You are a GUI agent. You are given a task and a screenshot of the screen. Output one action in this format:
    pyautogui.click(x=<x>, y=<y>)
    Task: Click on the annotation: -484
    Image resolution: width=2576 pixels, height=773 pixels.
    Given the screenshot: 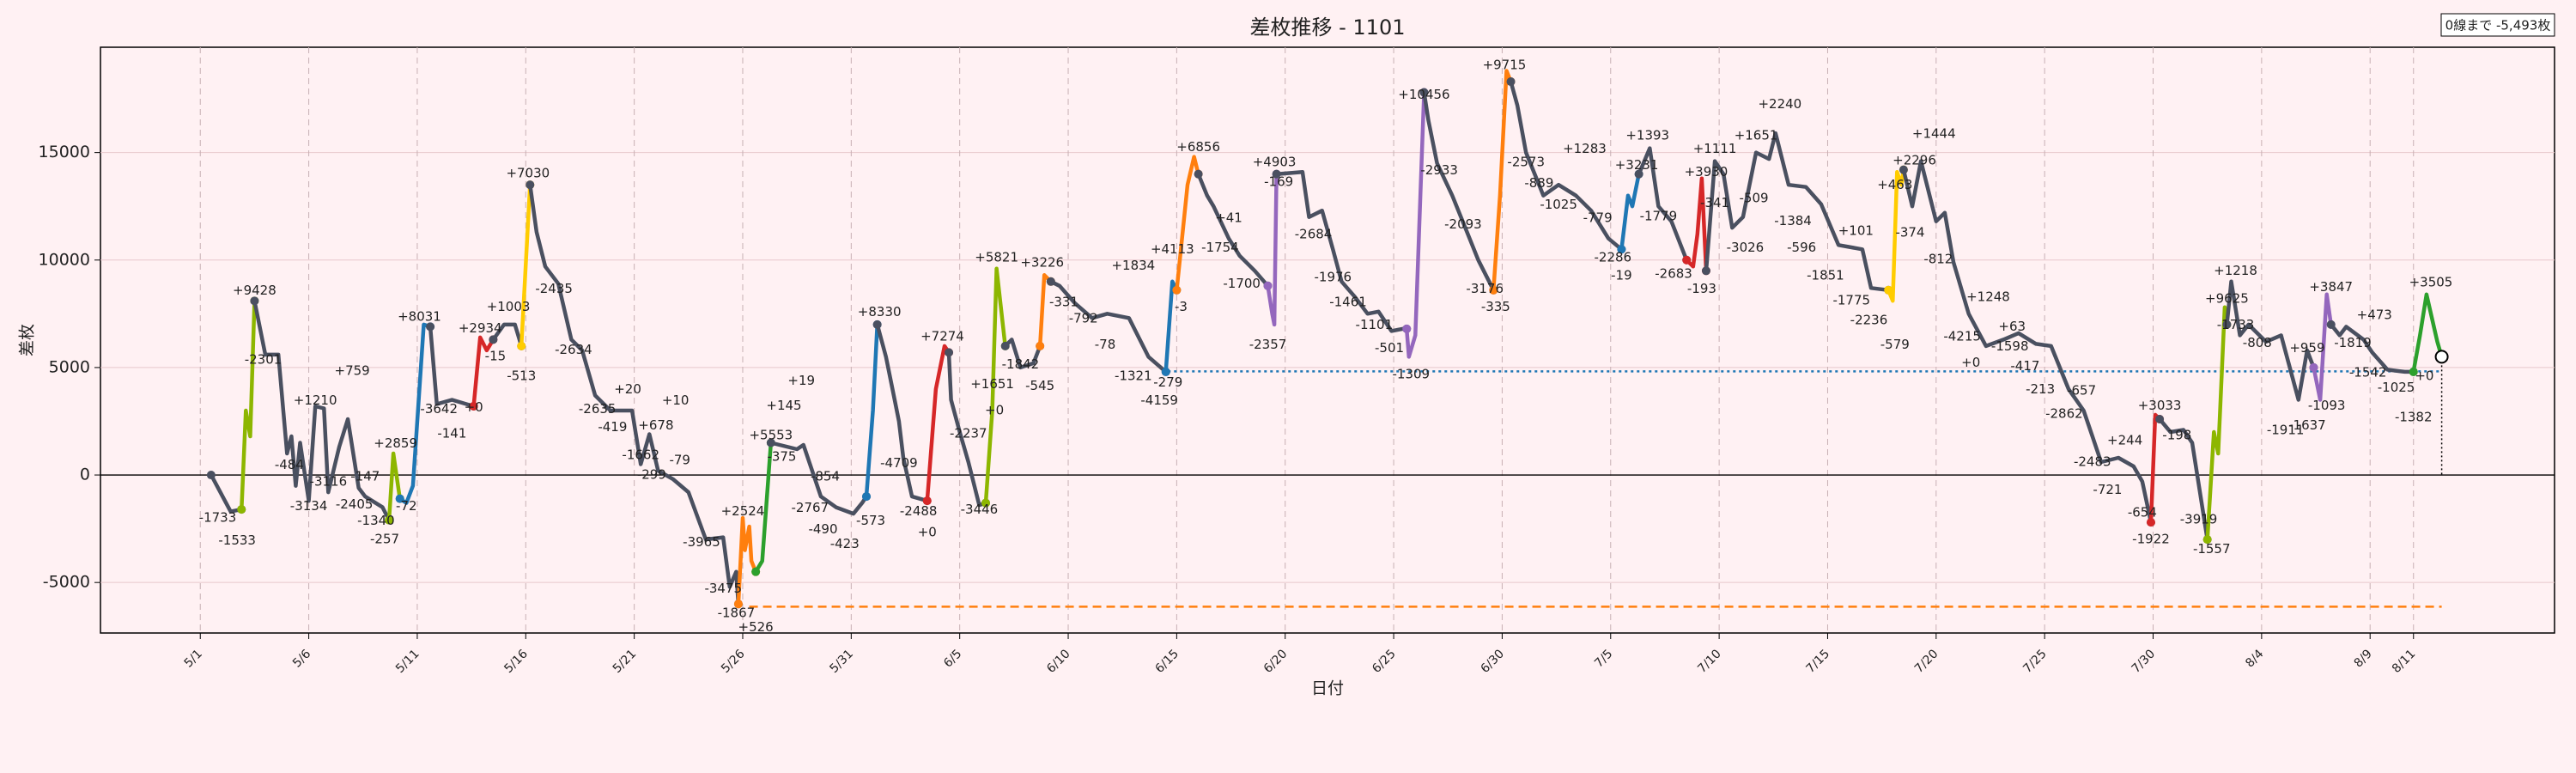 What is the action you would take?
    pyautogui.click(x=290, y=465)
    